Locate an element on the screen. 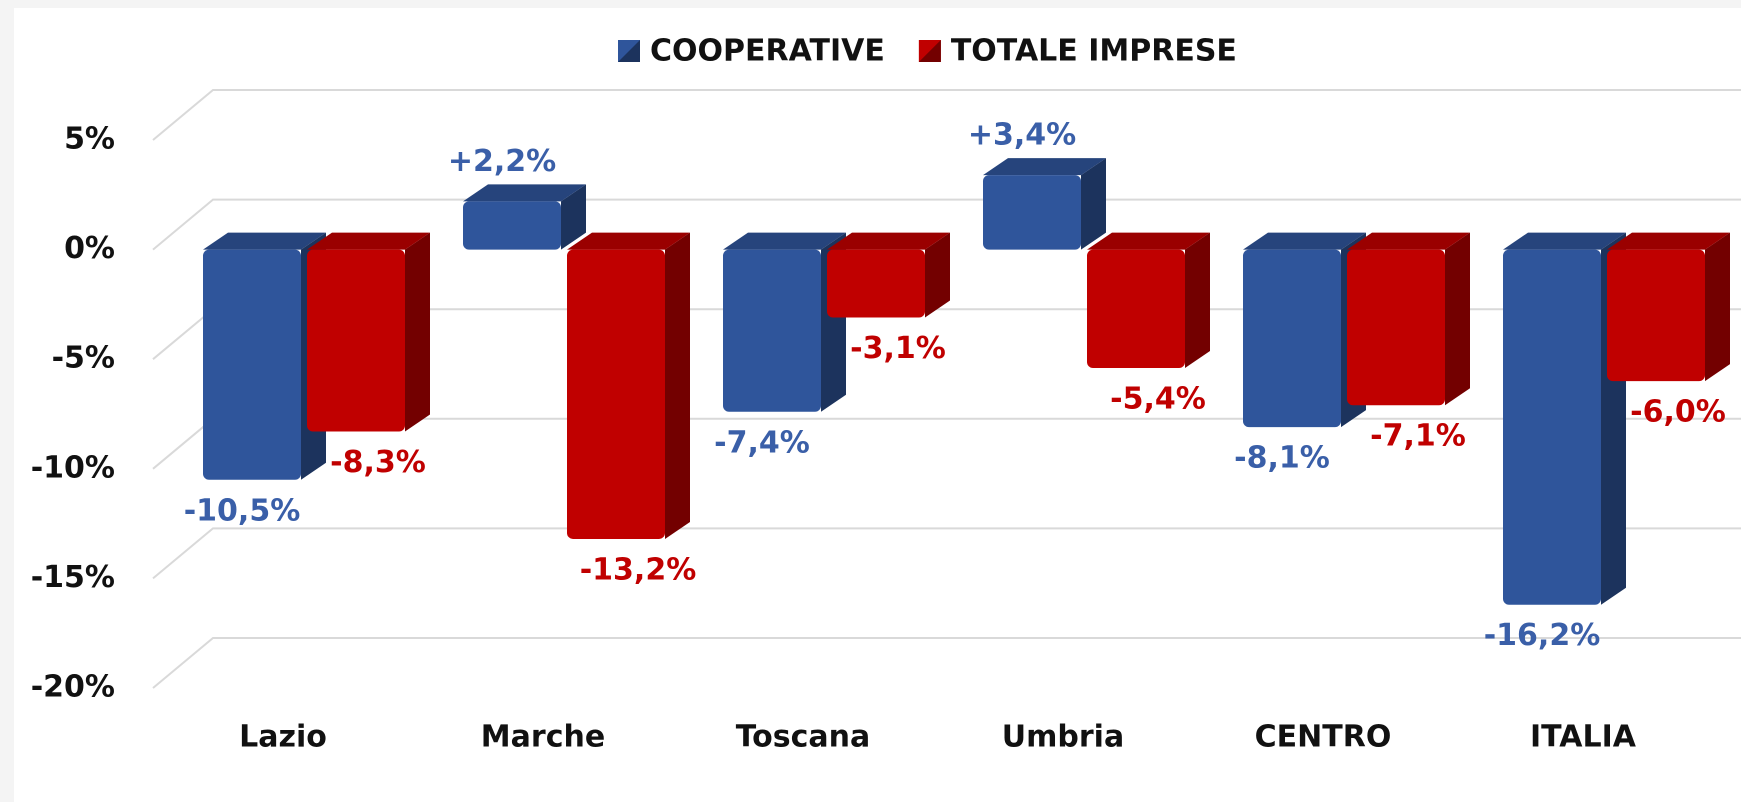  y-tick-label: -5% is located at coordinates (83, 358).